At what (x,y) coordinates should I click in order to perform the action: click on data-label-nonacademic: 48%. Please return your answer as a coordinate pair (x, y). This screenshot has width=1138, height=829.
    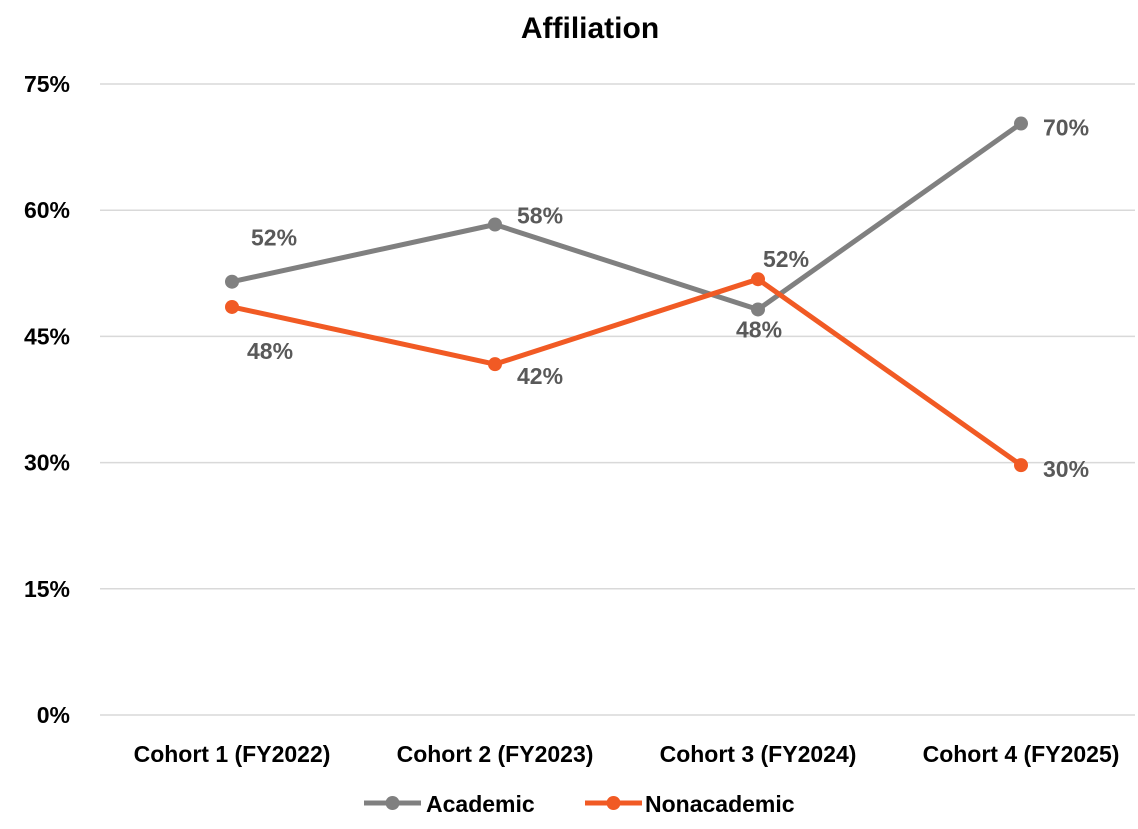
    Looking at the image, I should click on (270, 351).